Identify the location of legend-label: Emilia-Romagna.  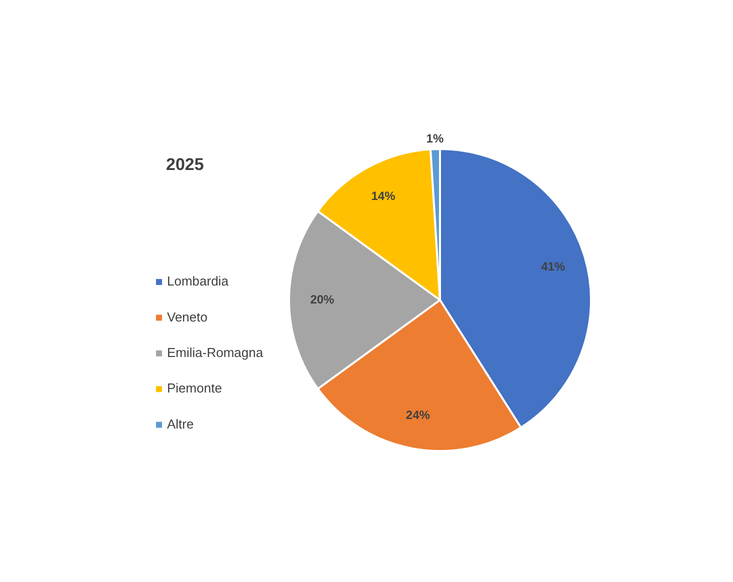
(215, 352).